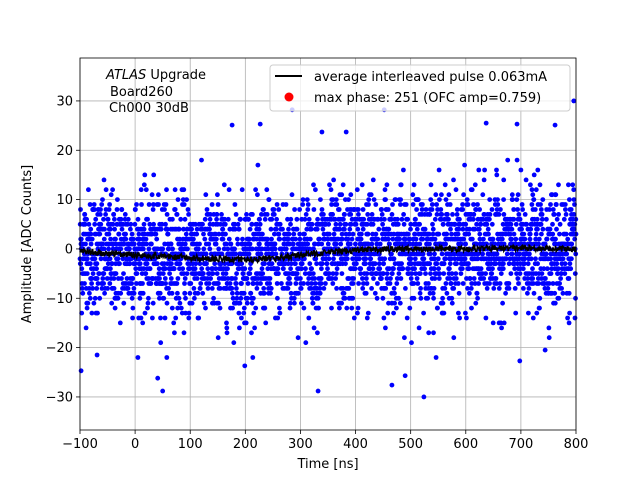 Image resolution: width=640 pixels, height=484 pixels. I want to click on x-axis-label: Time [ns], so click(327, 464).